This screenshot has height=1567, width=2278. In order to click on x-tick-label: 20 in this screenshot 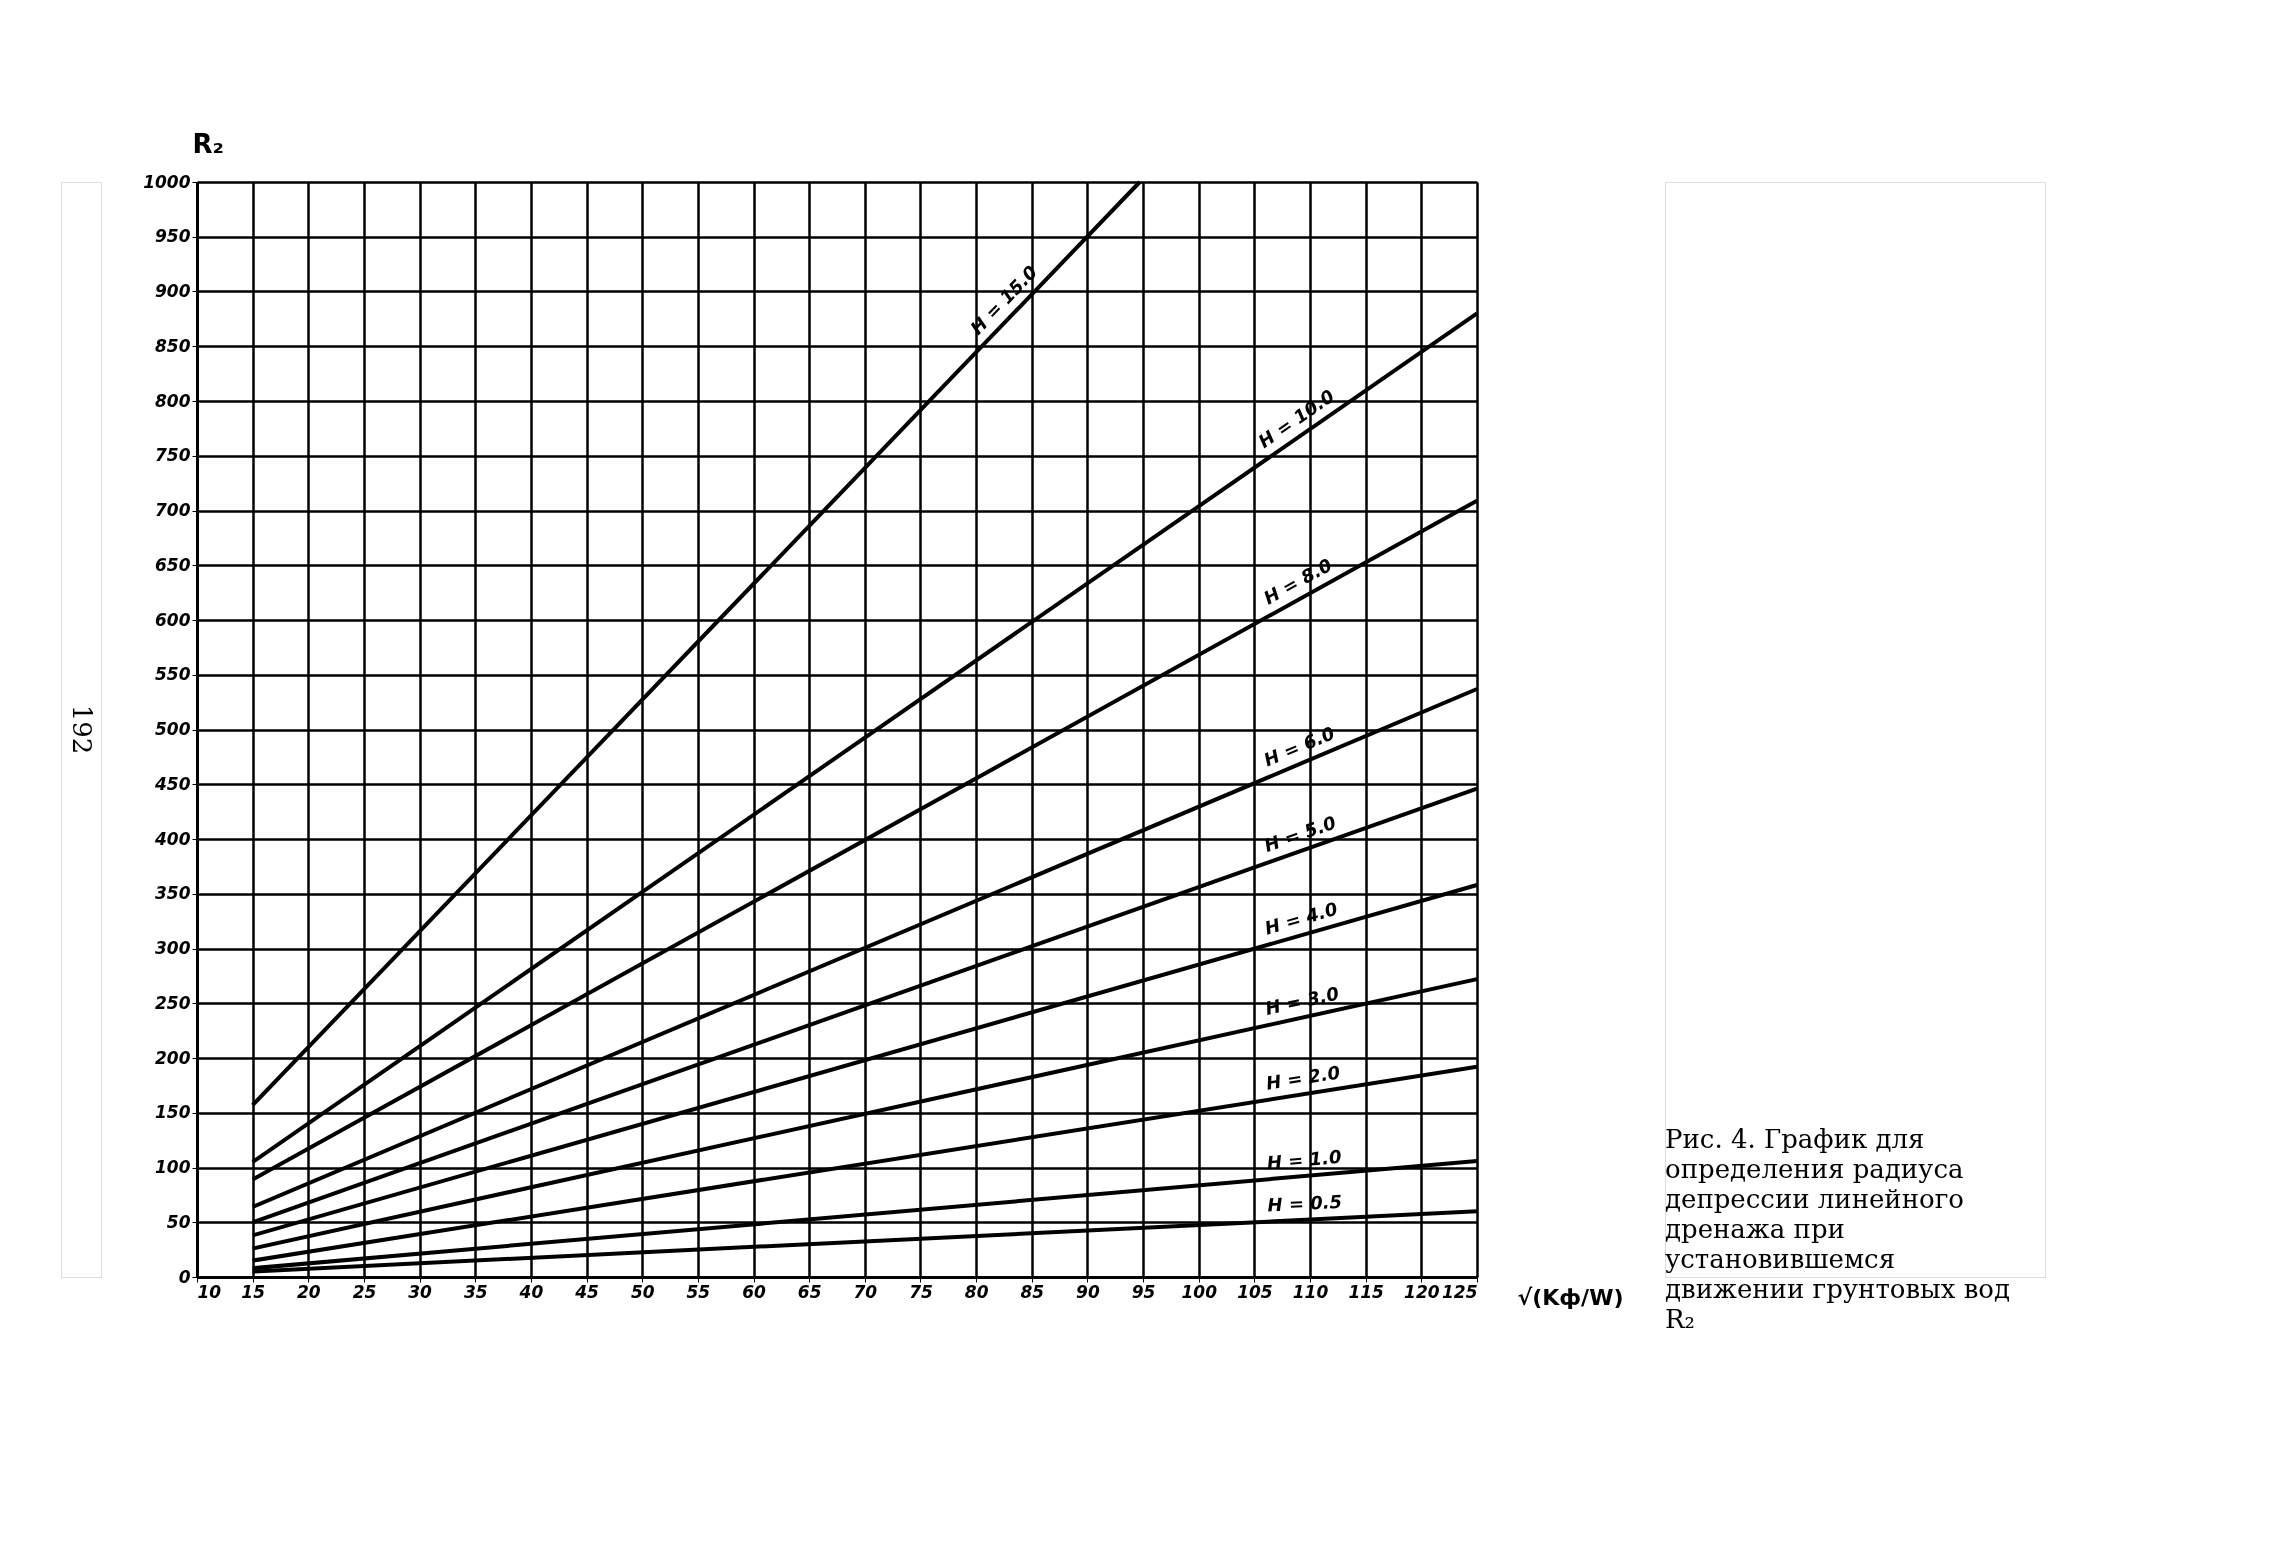, I will do `click(308, 1291)`.